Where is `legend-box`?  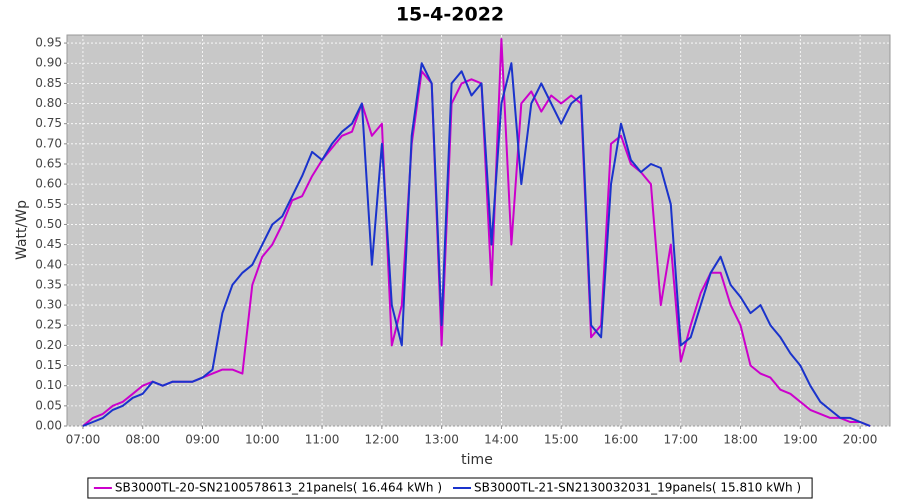
legend-box is located at coordinates (450, 488).